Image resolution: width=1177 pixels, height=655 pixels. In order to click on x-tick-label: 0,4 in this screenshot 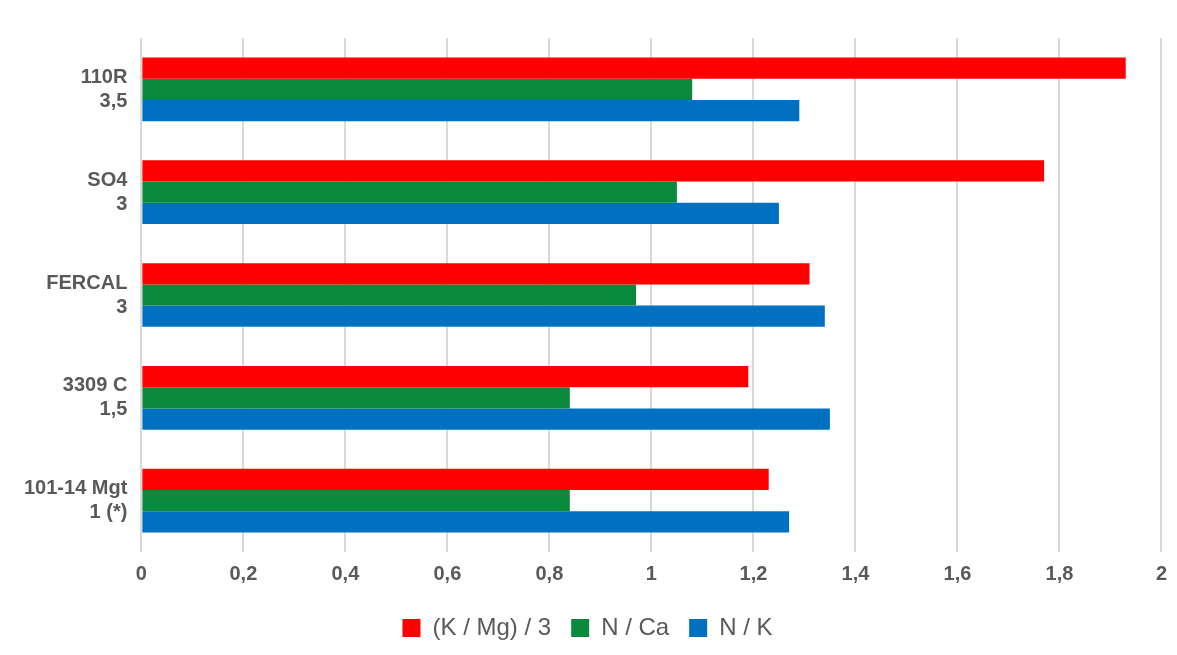, I will do `click(346, 572)`.